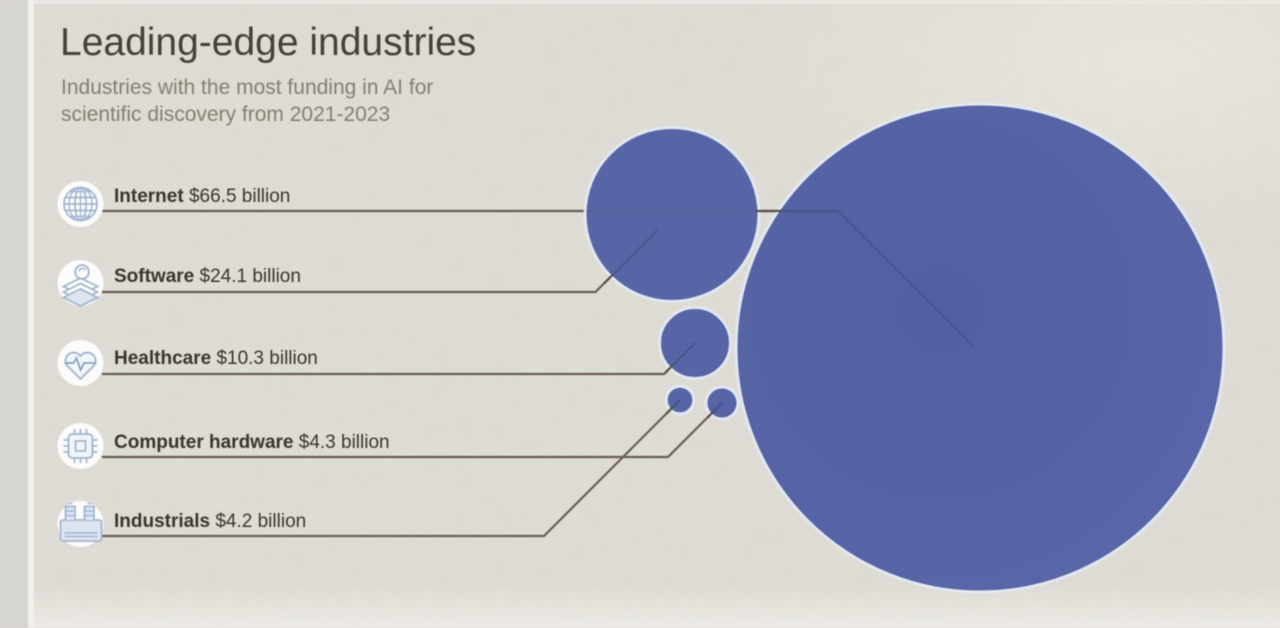 This screenshot has width=1280, height=628. Describe the element at coordinates (268, 42) in the screenshot. I see `svg-text: Leading-edge industries` at that location.